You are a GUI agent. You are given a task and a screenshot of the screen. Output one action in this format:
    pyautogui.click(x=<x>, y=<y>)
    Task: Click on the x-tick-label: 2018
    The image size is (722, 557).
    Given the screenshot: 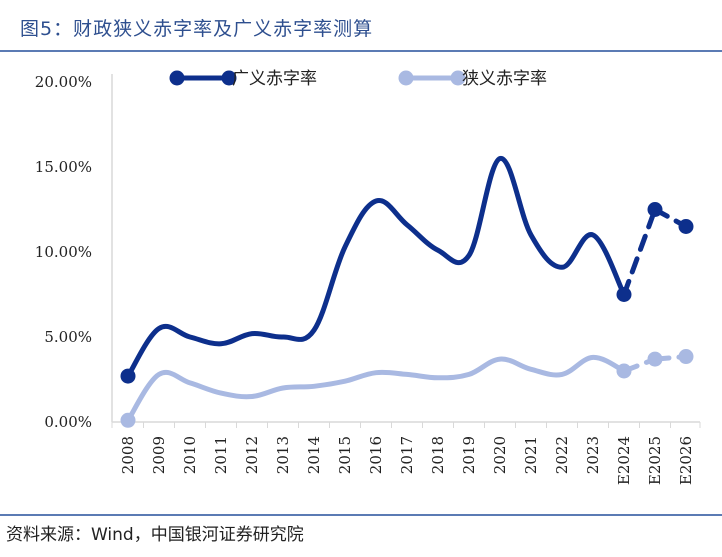 What is the action you would take?
    pyautogui.click(x=438, y=455)
    